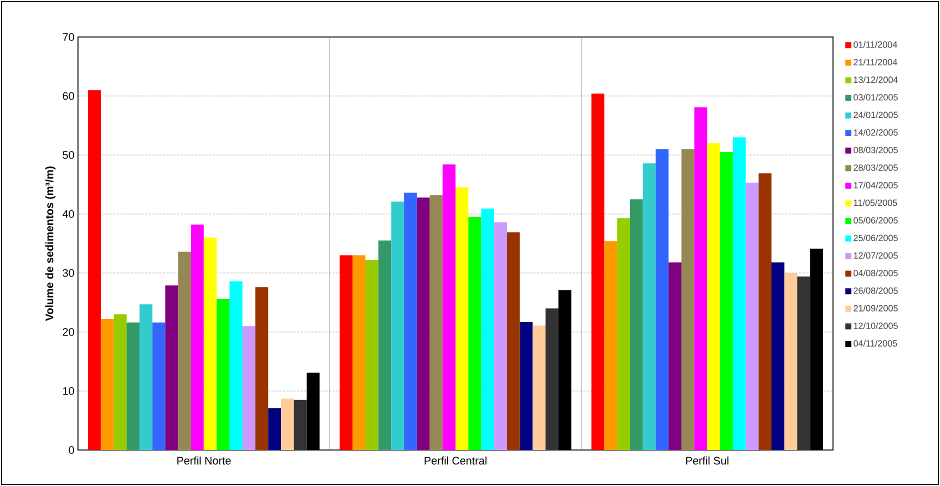 The width and height of the screenshot is (940, 486). Describe the element at coordinates (876, 185) in the screenshot. I see `legend-label: 17/04/2005` at that location.